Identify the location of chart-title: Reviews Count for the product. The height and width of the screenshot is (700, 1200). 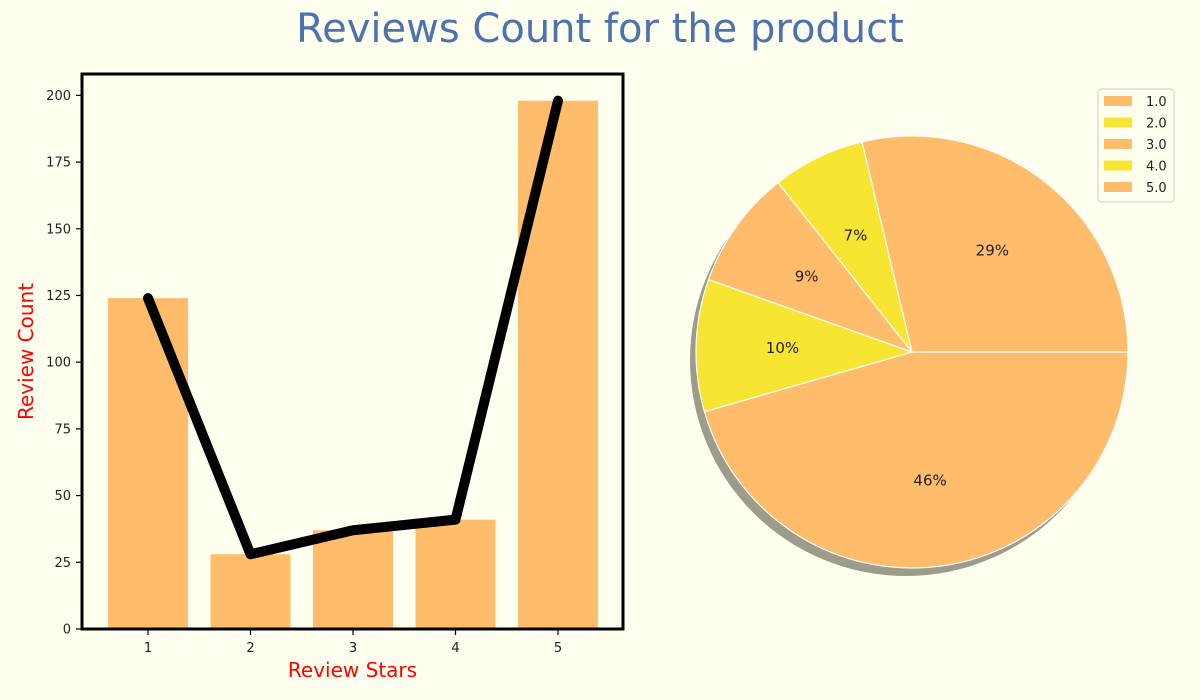
(600, 29).